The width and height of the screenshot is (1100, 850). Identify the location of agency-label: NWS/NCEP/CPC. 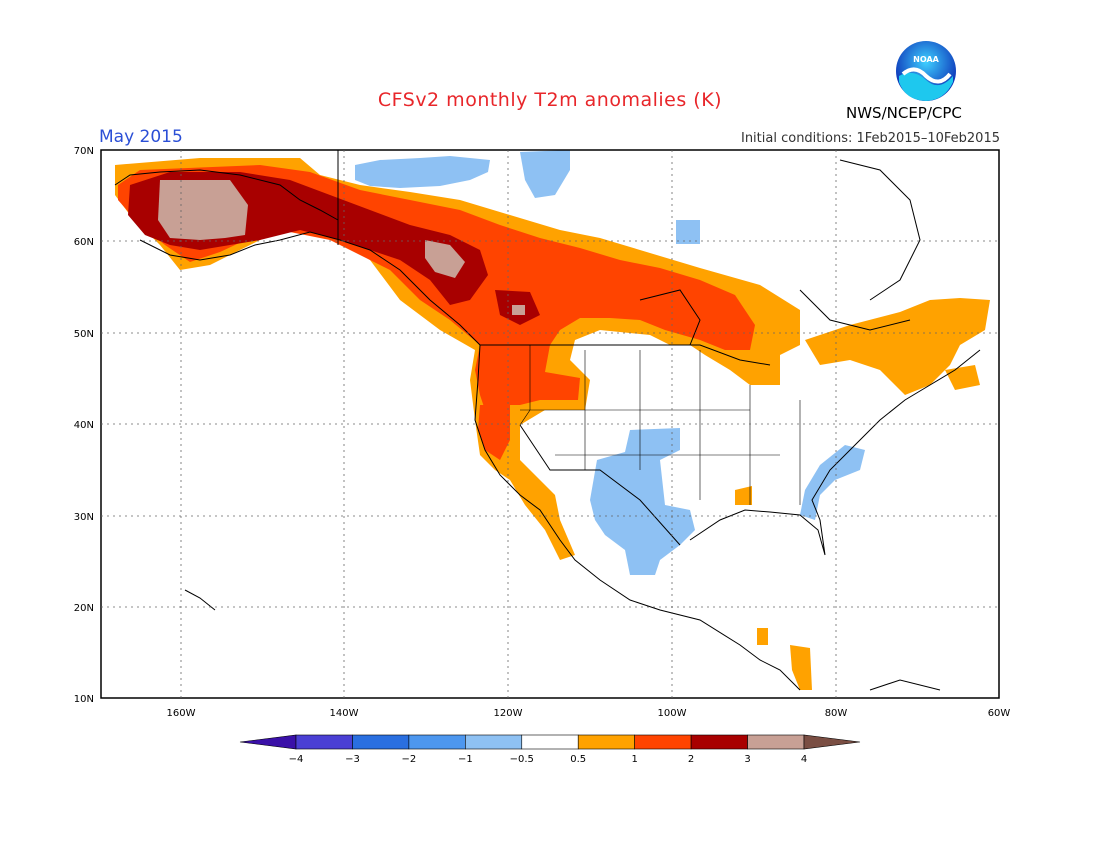
(904, 113).